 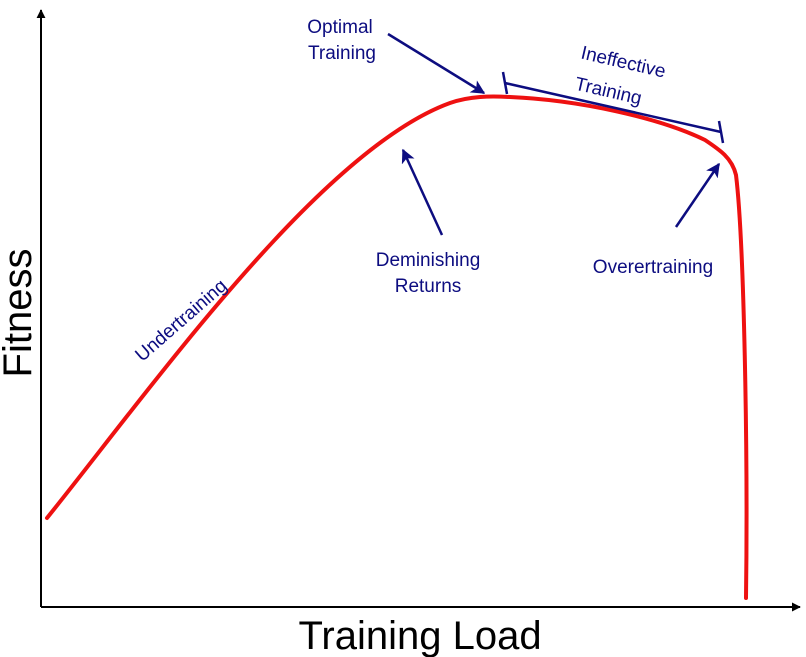 What do you see at coordinates (181, 321) in the screenshot?
I see `undertraining-label: Undertraining` at bounding box center [181, 321].